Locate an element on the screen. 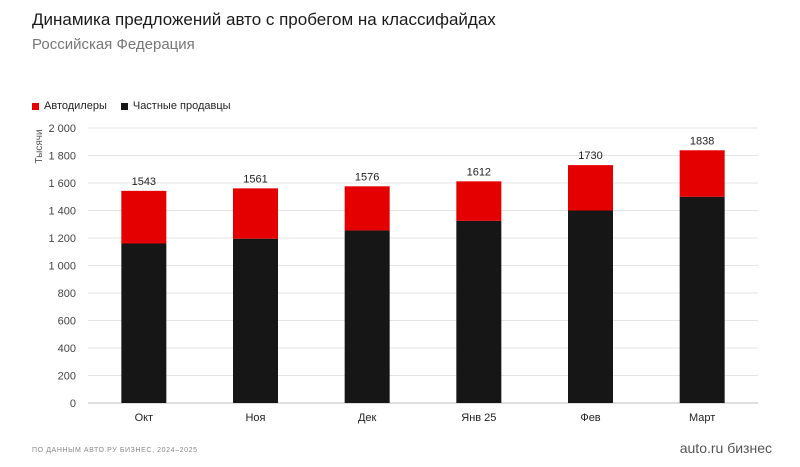  y-tick-label: 1 000 is located at coordinates (62, 267).